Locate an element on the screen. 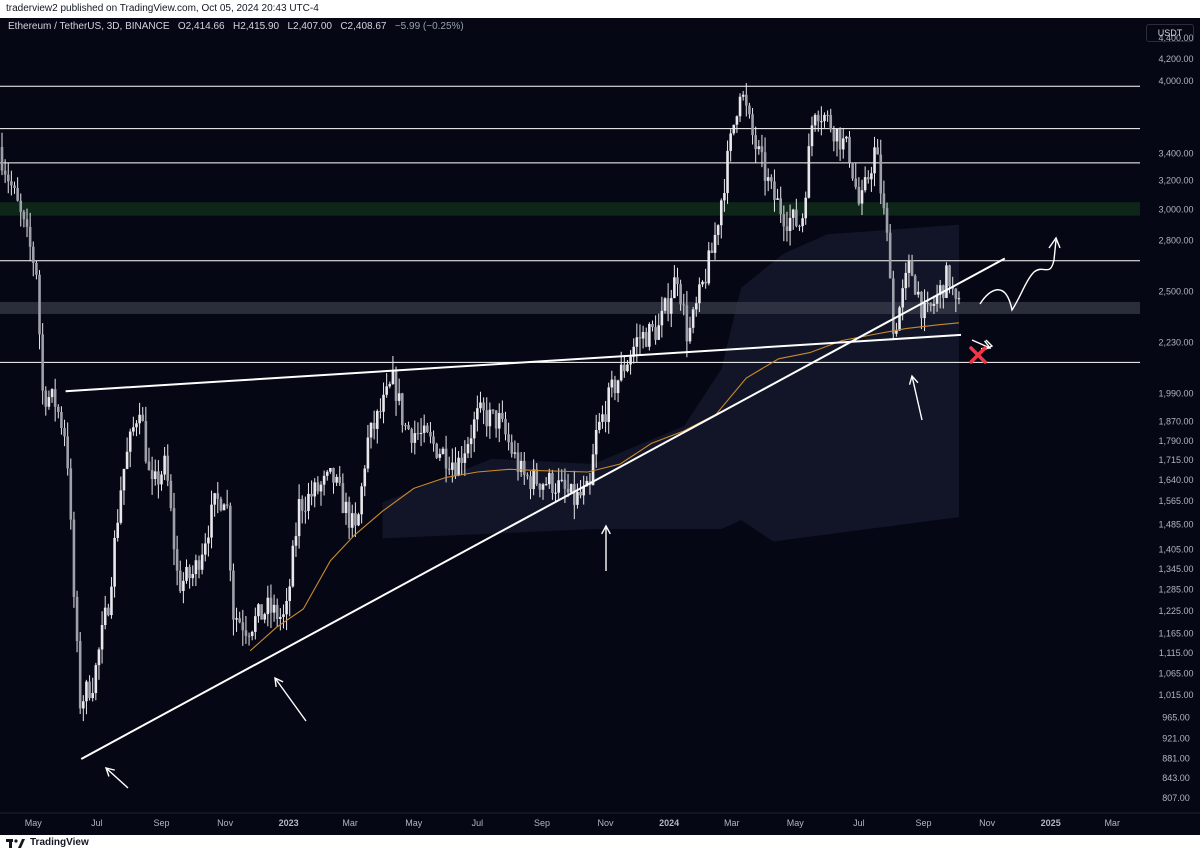 The image size is (1200, 851). flat-resistance-trendline is located at coordinates (513, 363).